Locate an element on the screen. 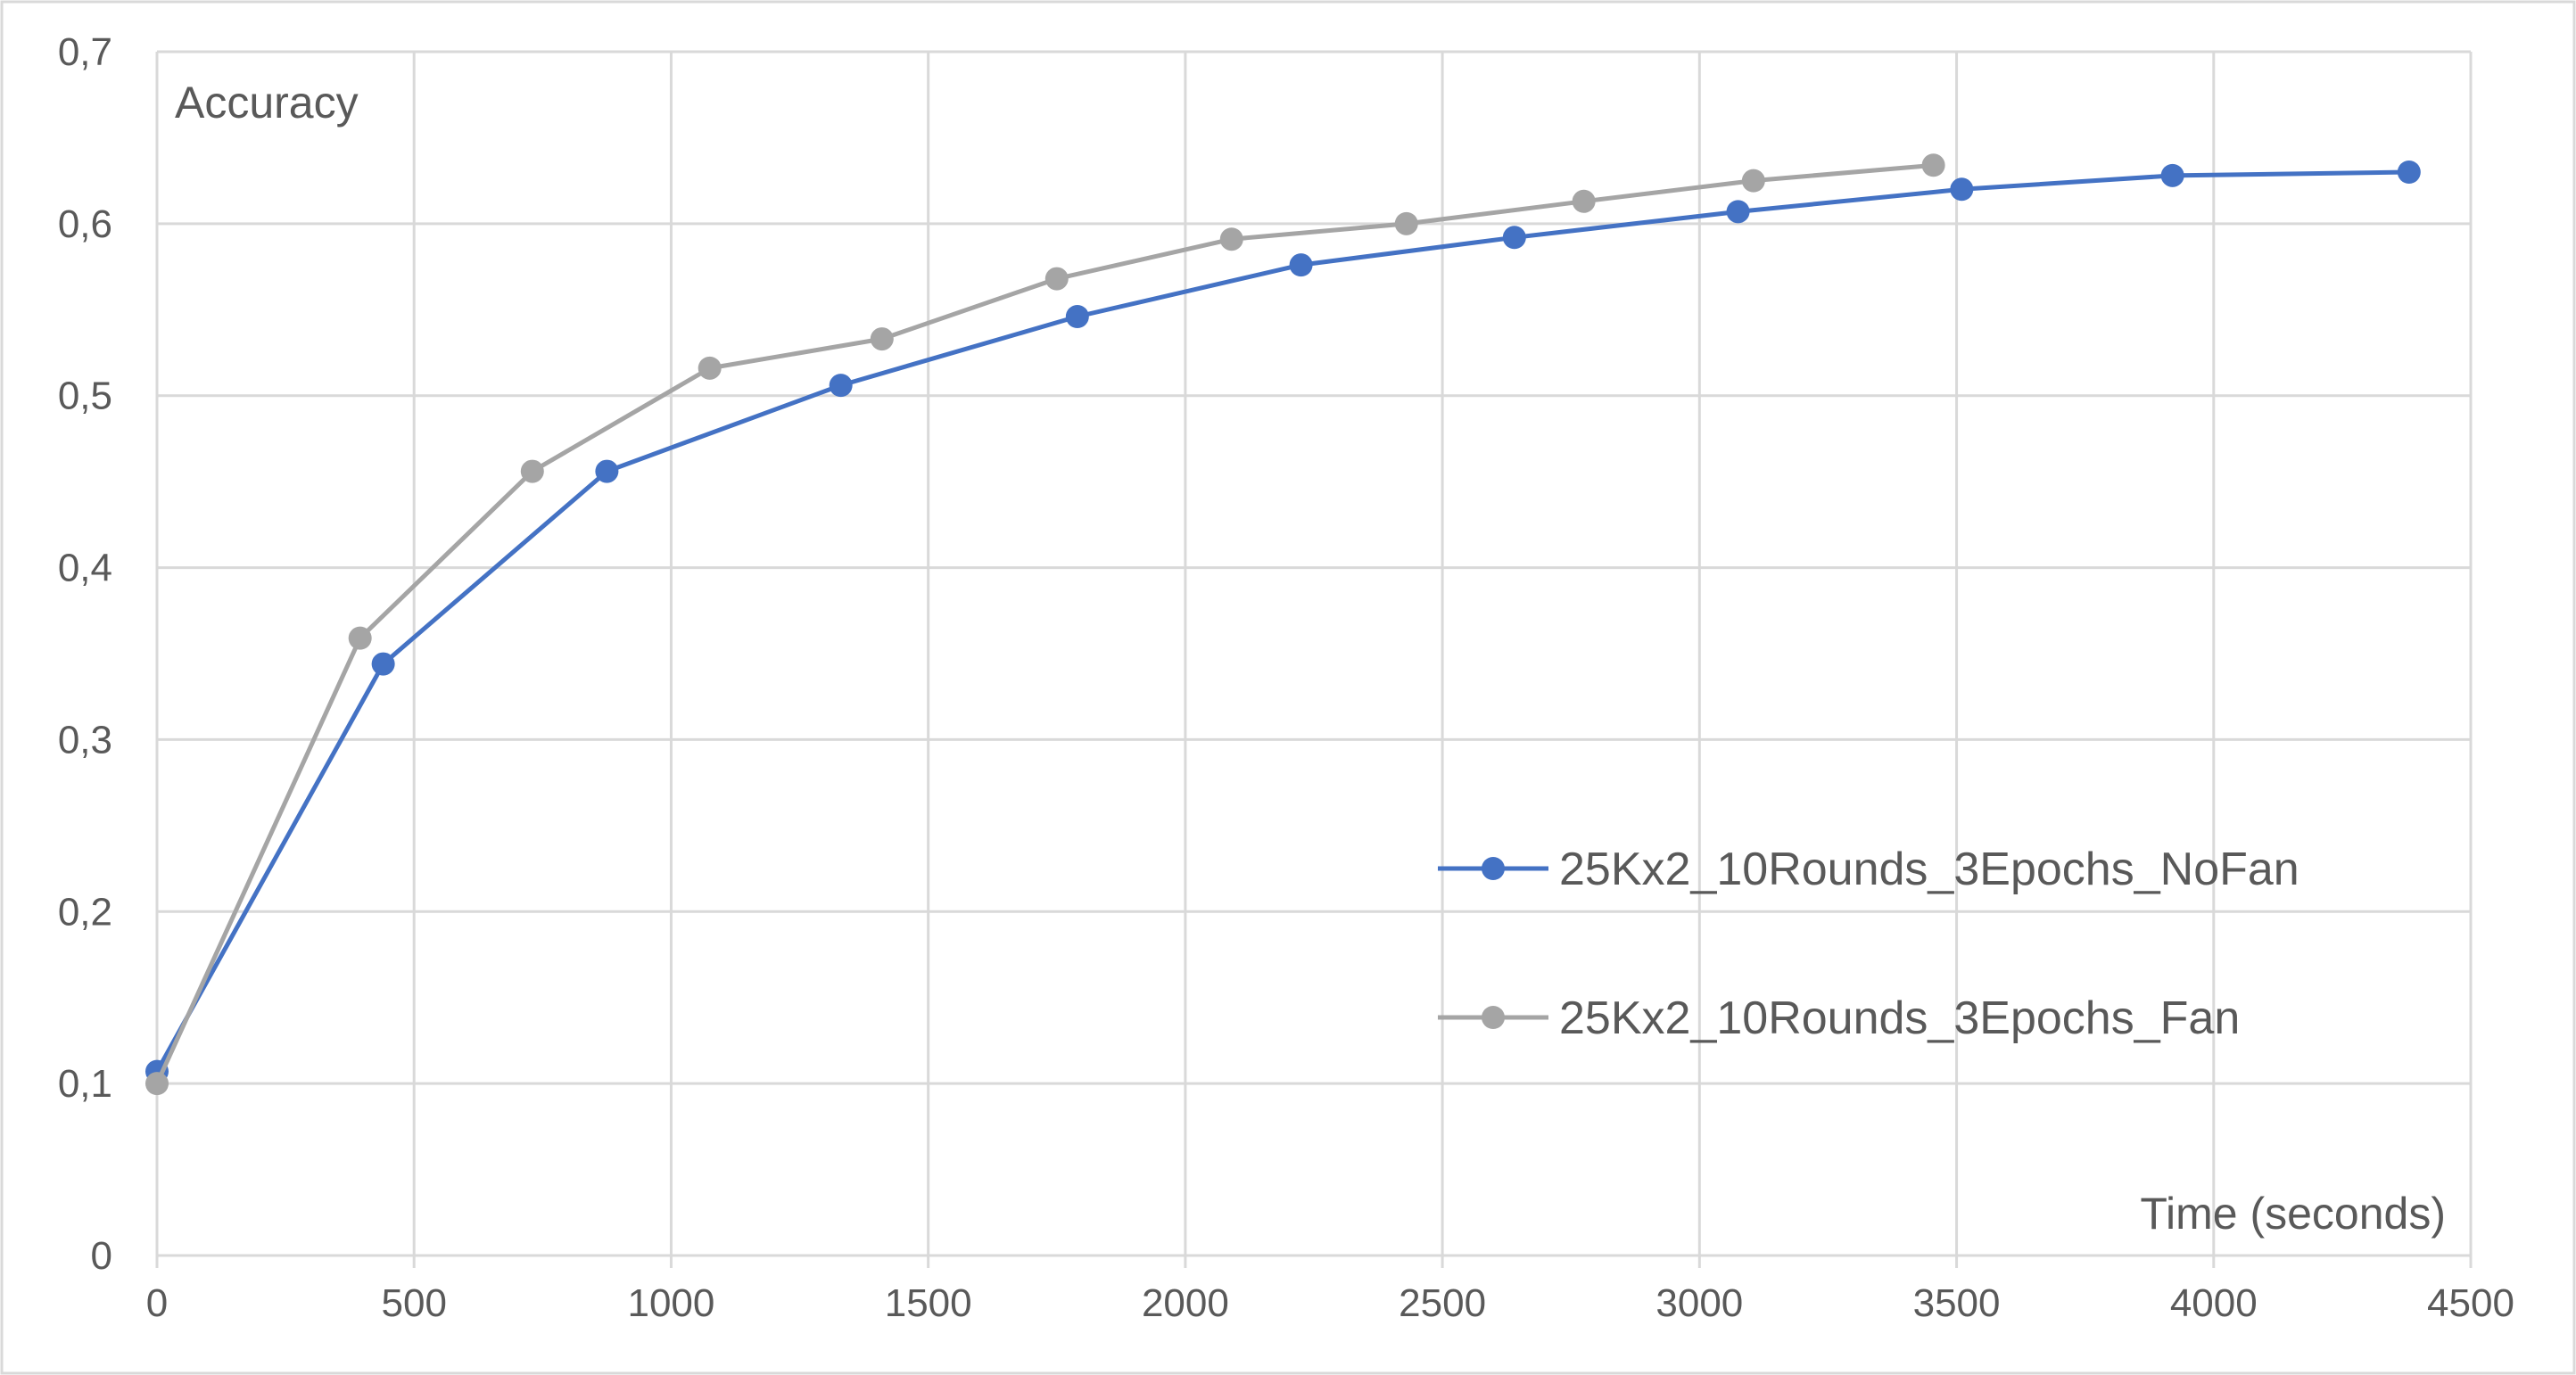  x-tick-label: 2500 is located at coordinates (1442, 1303).